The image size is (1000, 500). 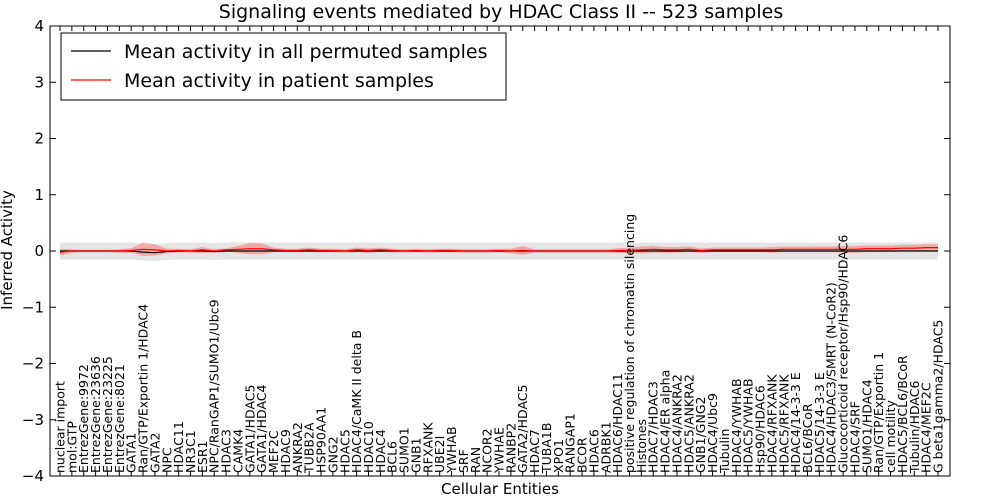 I want to click on x-tick-label: RANGAP1, so click(x=570, y=443).